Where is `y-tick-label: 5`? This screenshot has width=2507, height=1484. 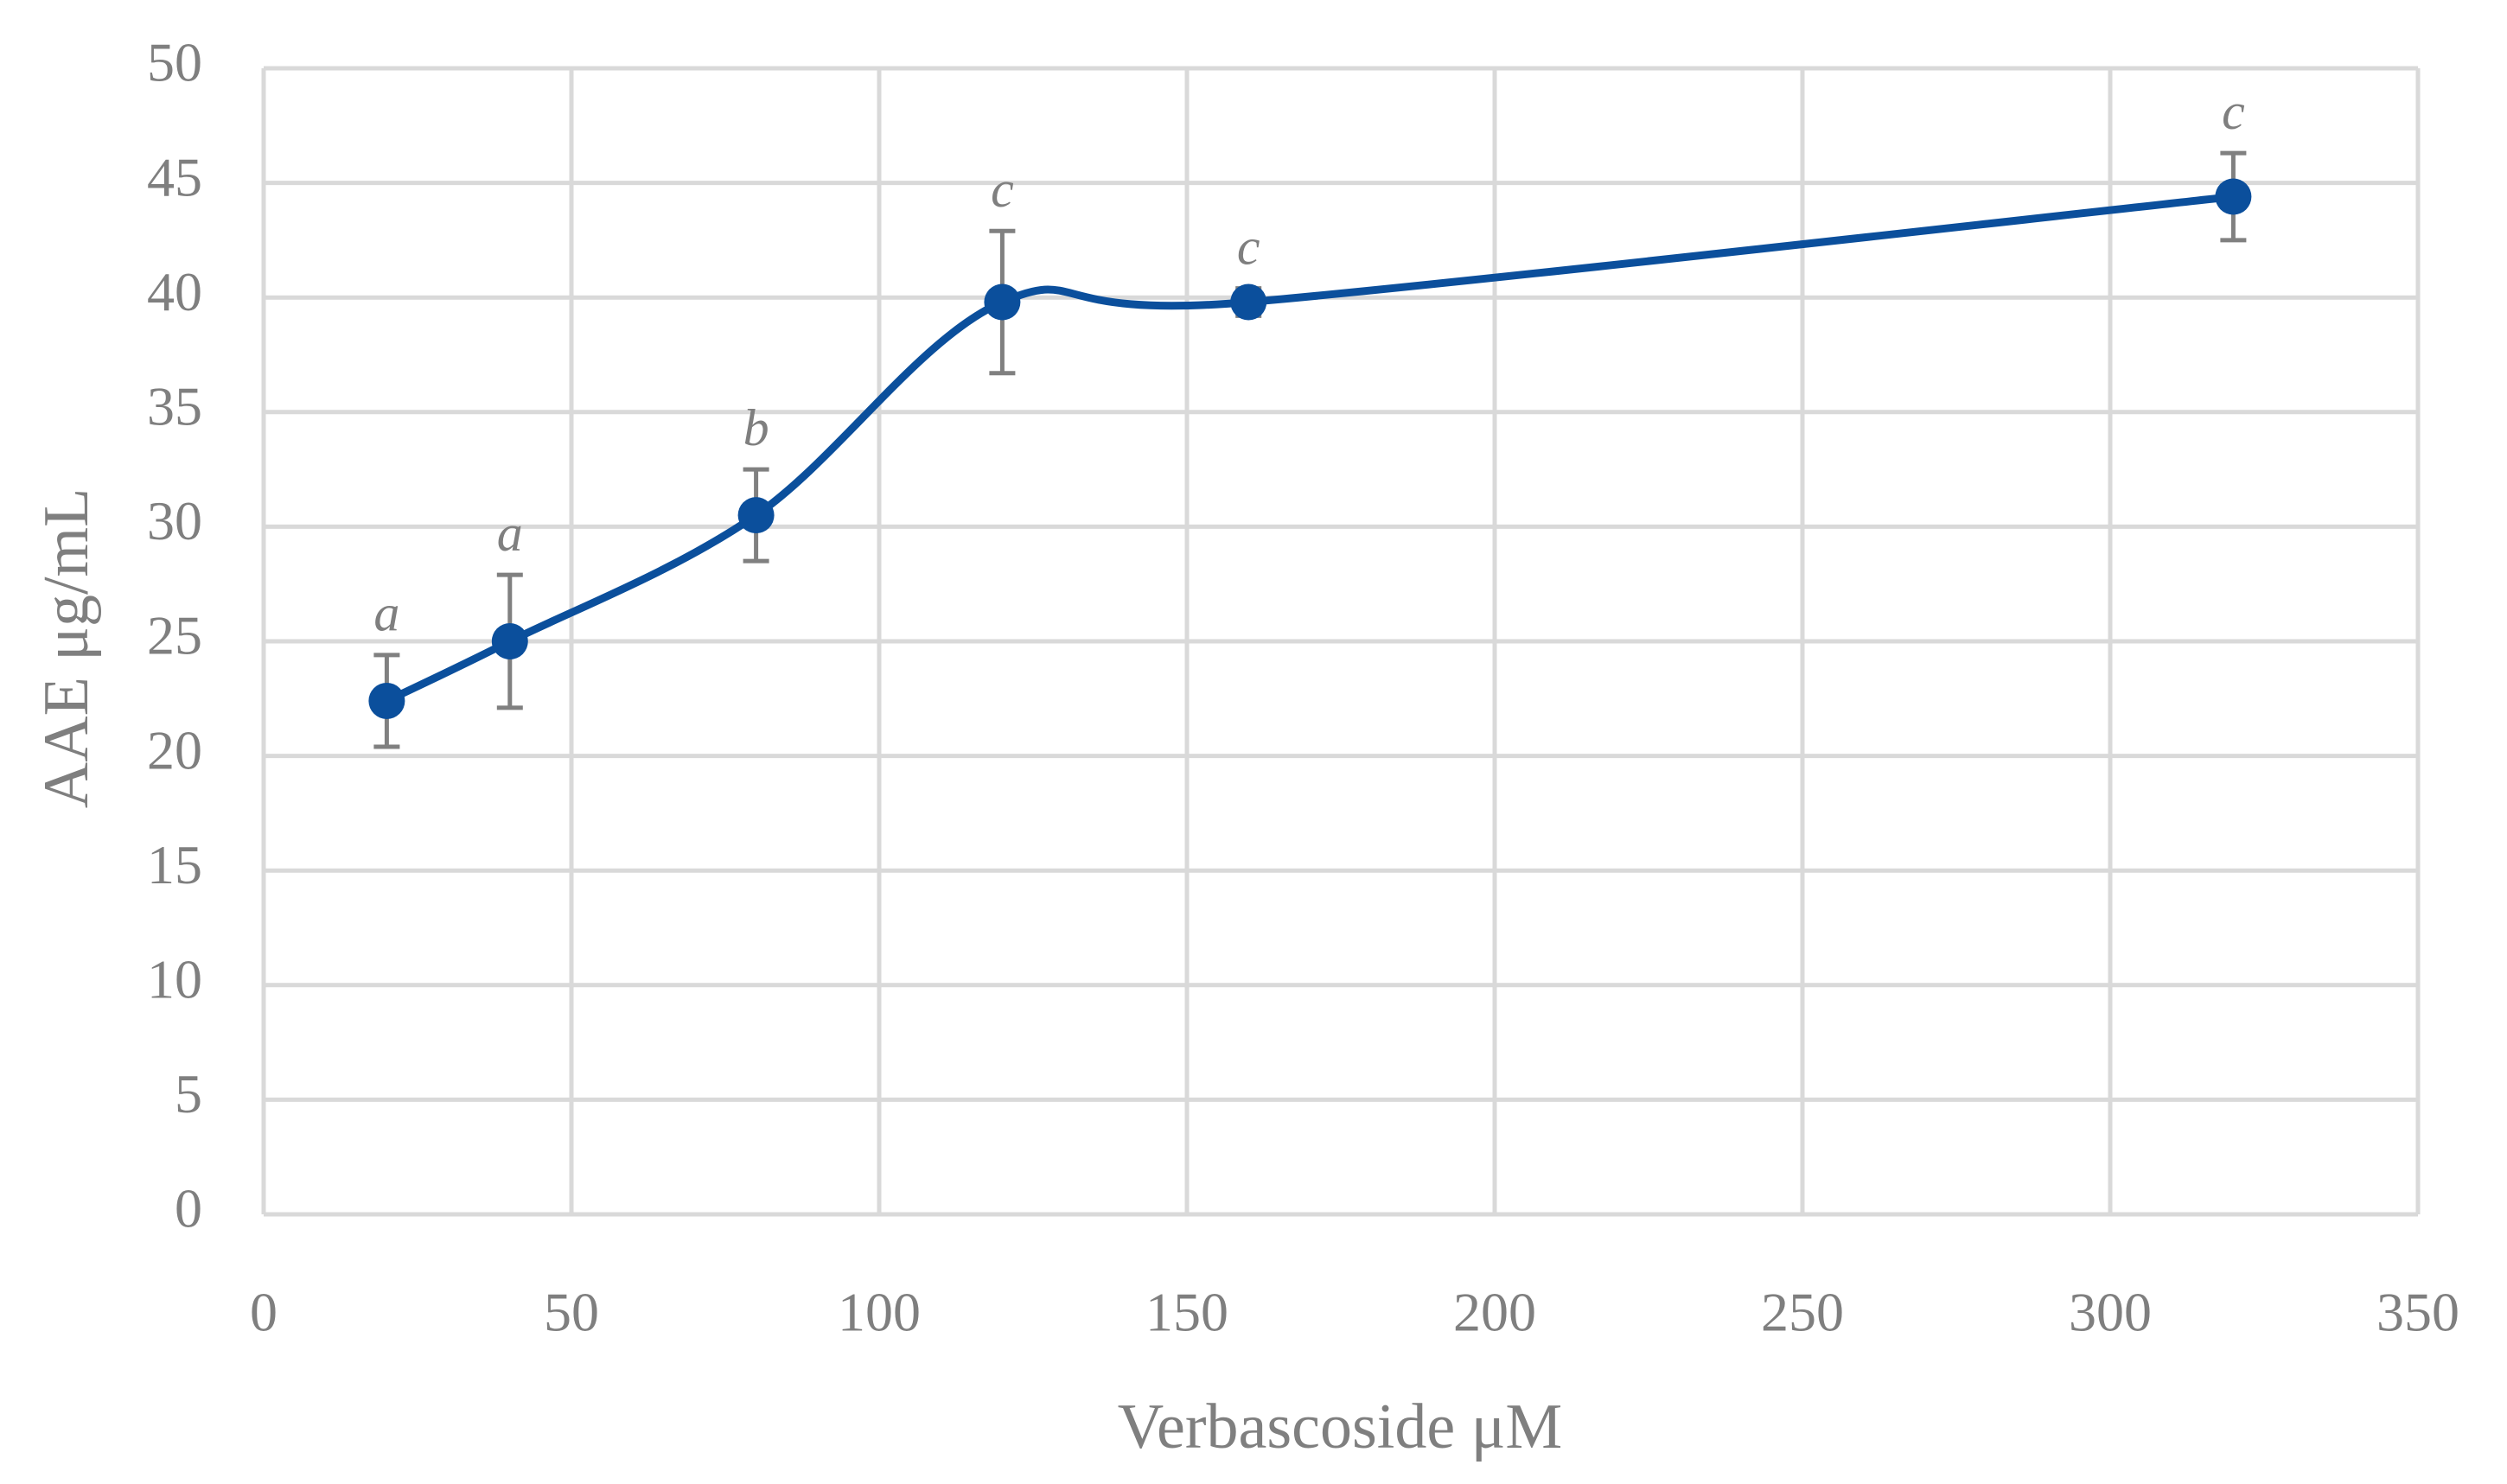
y-tick-label: 5 is located at coordinates (189, 1093).